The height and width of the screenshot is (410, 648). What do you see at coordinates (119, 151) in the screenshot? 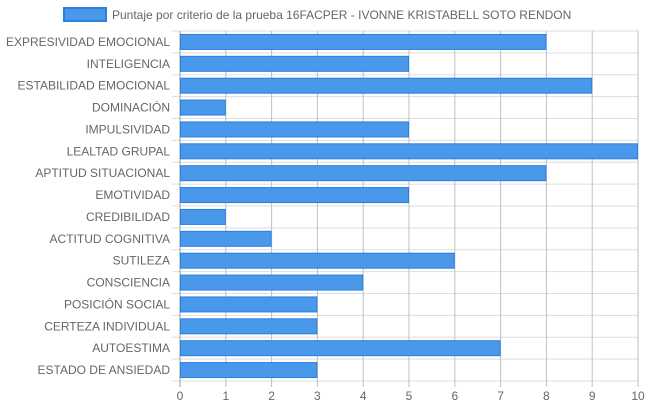
I see `category-label: LEALTAD GRUPAL` at bounding box center [119, 151].